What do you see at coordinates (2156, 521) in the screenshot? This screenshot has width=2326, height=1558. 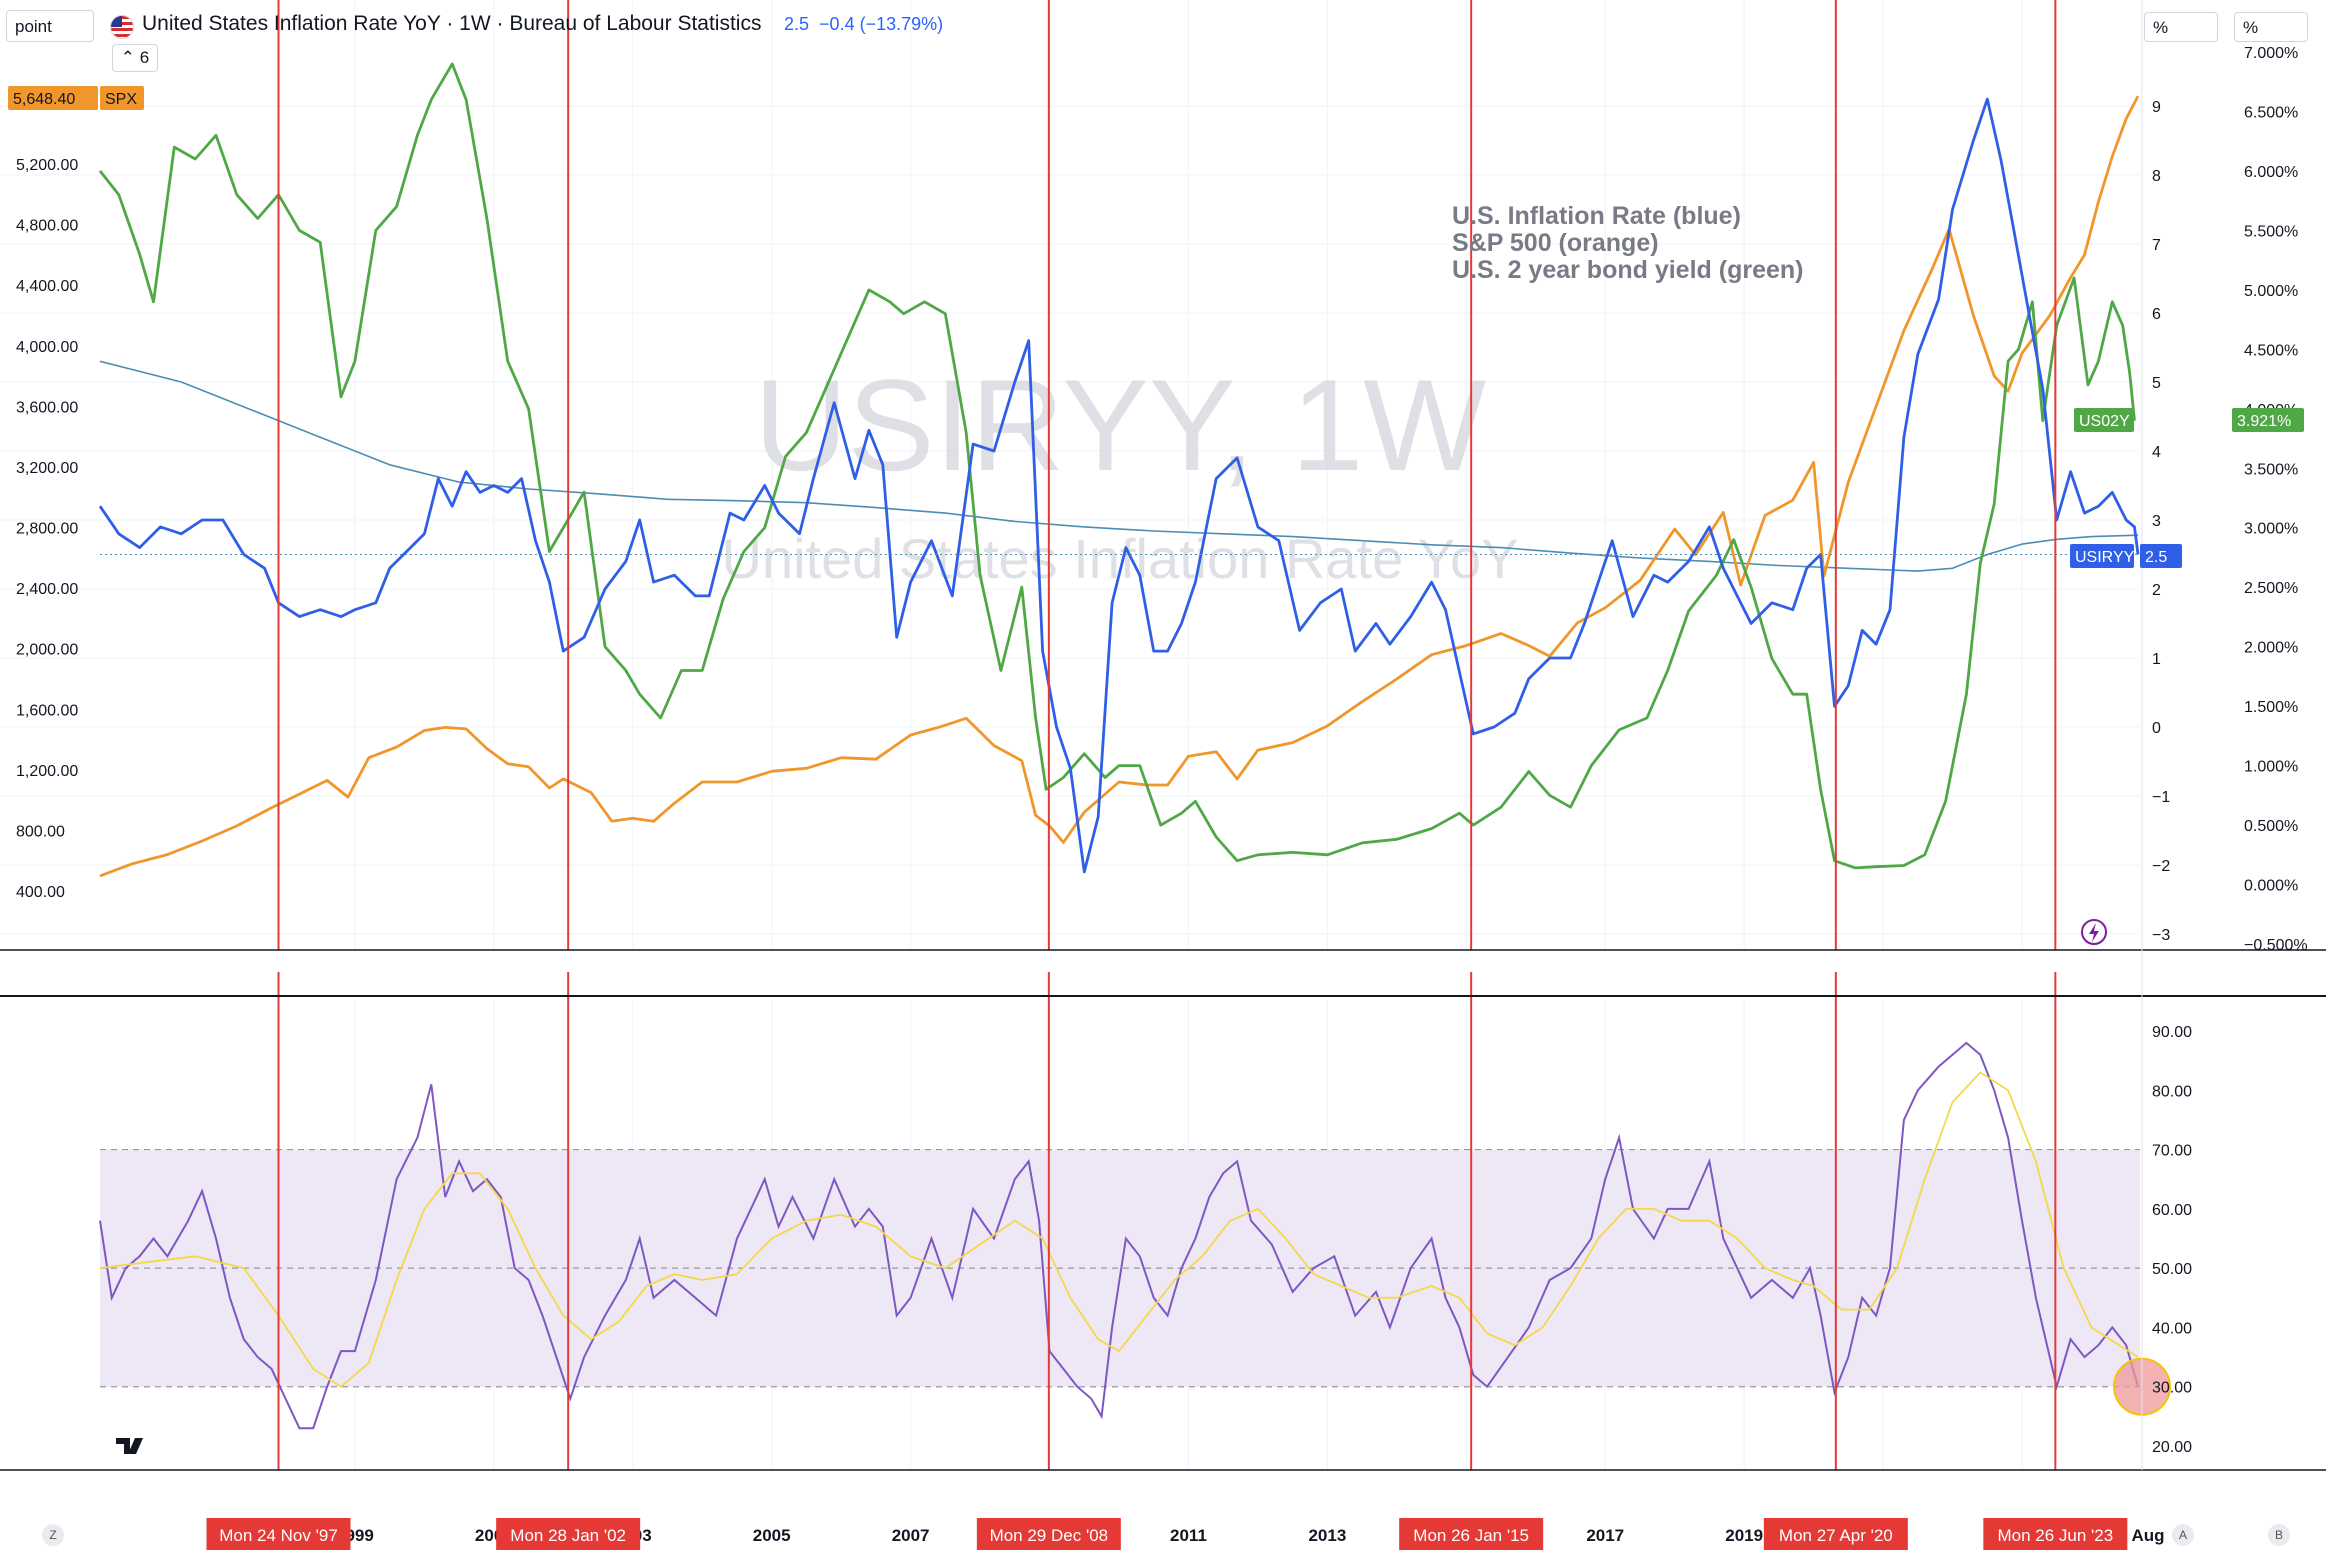 I see `inflation-axis-tick: 3` at bounding box center [2156, 521].